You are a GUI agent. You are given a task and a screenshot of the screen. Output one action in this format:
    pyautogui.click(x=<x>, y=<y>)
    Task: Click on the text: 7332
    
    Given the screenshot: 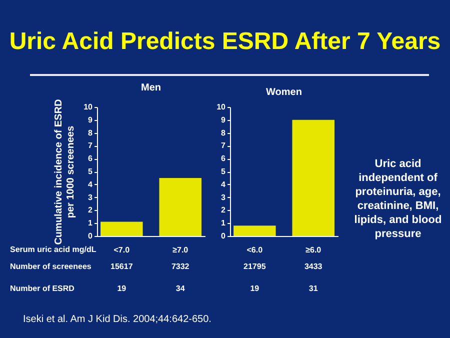 What is the action you would take?
    pyautogui.click(x=180, y=266)
    